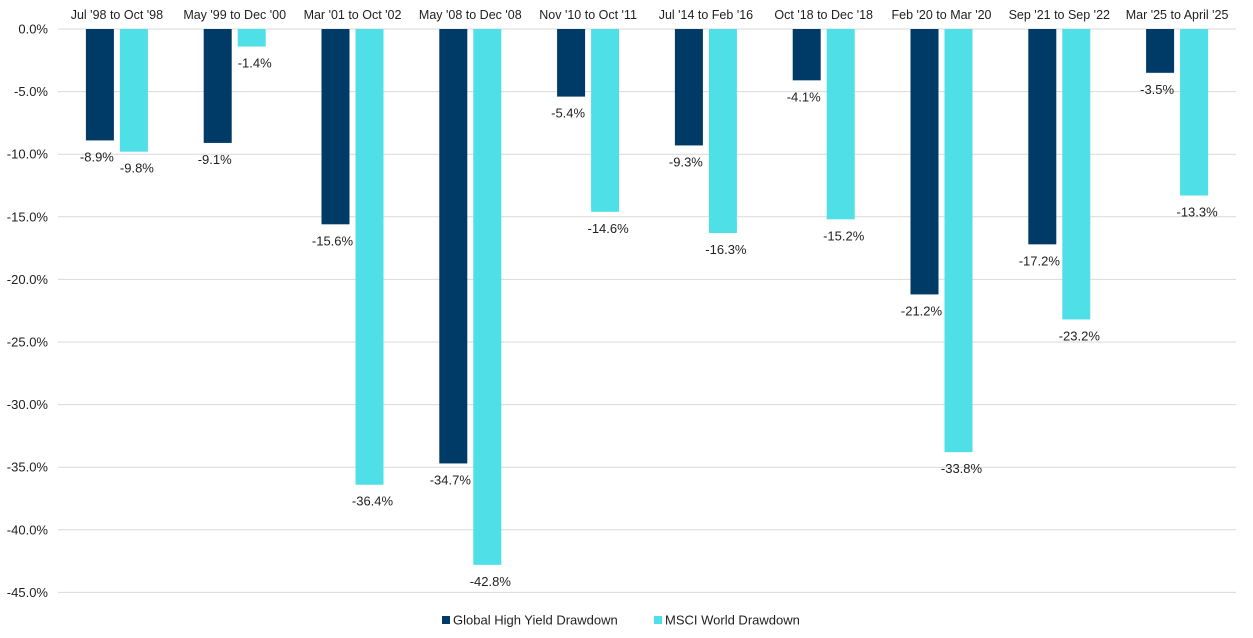  What do you see at coordinates (1197, 212) in the screenshot?
I see `data-label: -13.3%` at bounding box center [1197, 212].